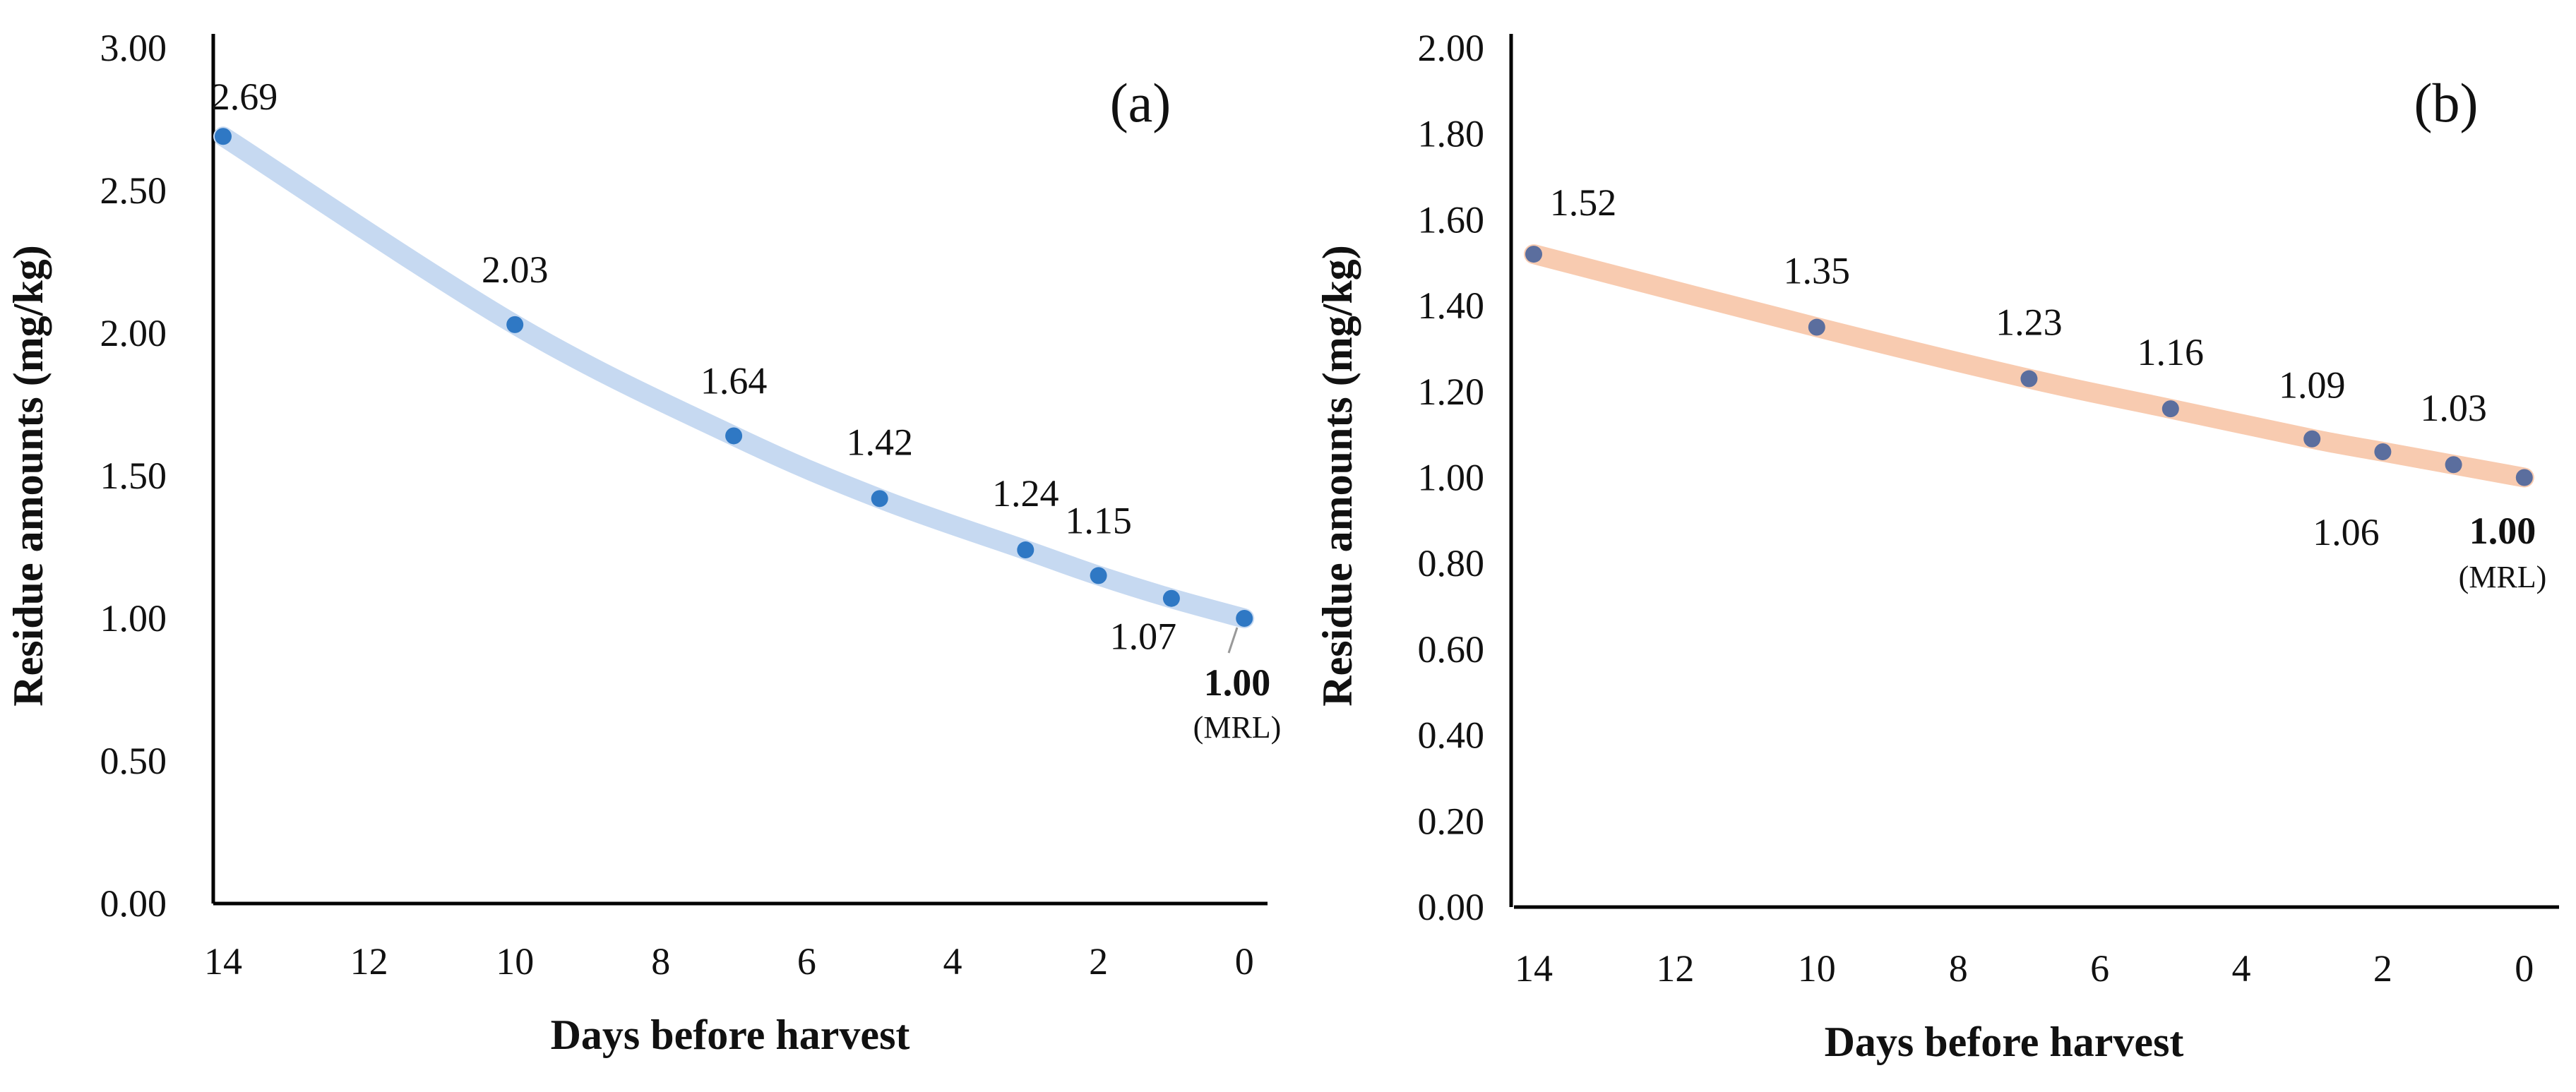 The width and height of the screenshot is (2576, 1092). I want to click on chart-a-y-axis-title: Residue amounts (mg/kg), so click(28, 476).